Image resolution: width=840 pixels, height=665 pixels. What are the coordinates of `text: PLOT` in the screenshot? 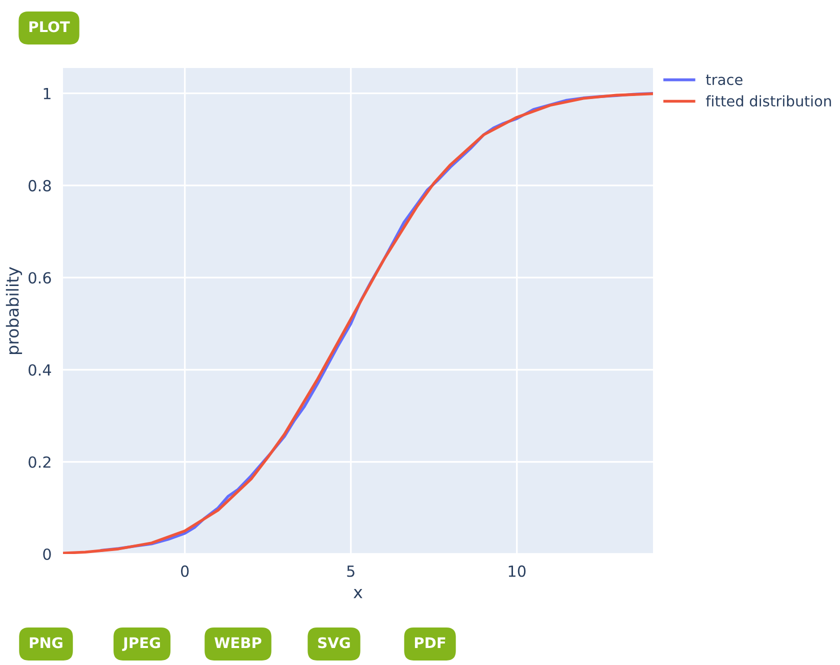 It's located at (49, 26).